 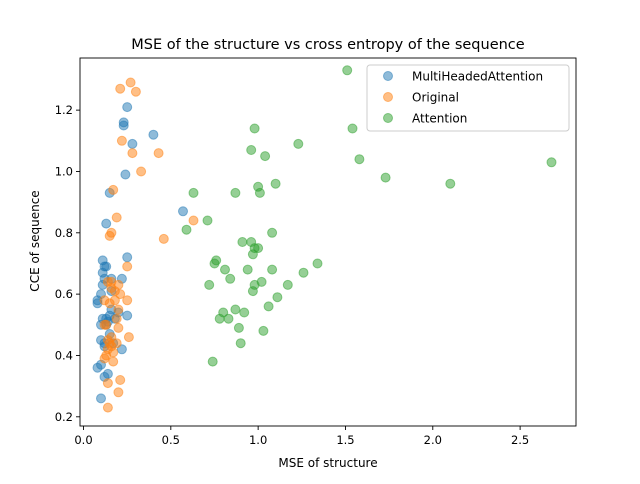 What do you see at coordinates (83, 440) in the screenshot?
I see `x-tick-label: 0.0` at bounding box center [83, 440].